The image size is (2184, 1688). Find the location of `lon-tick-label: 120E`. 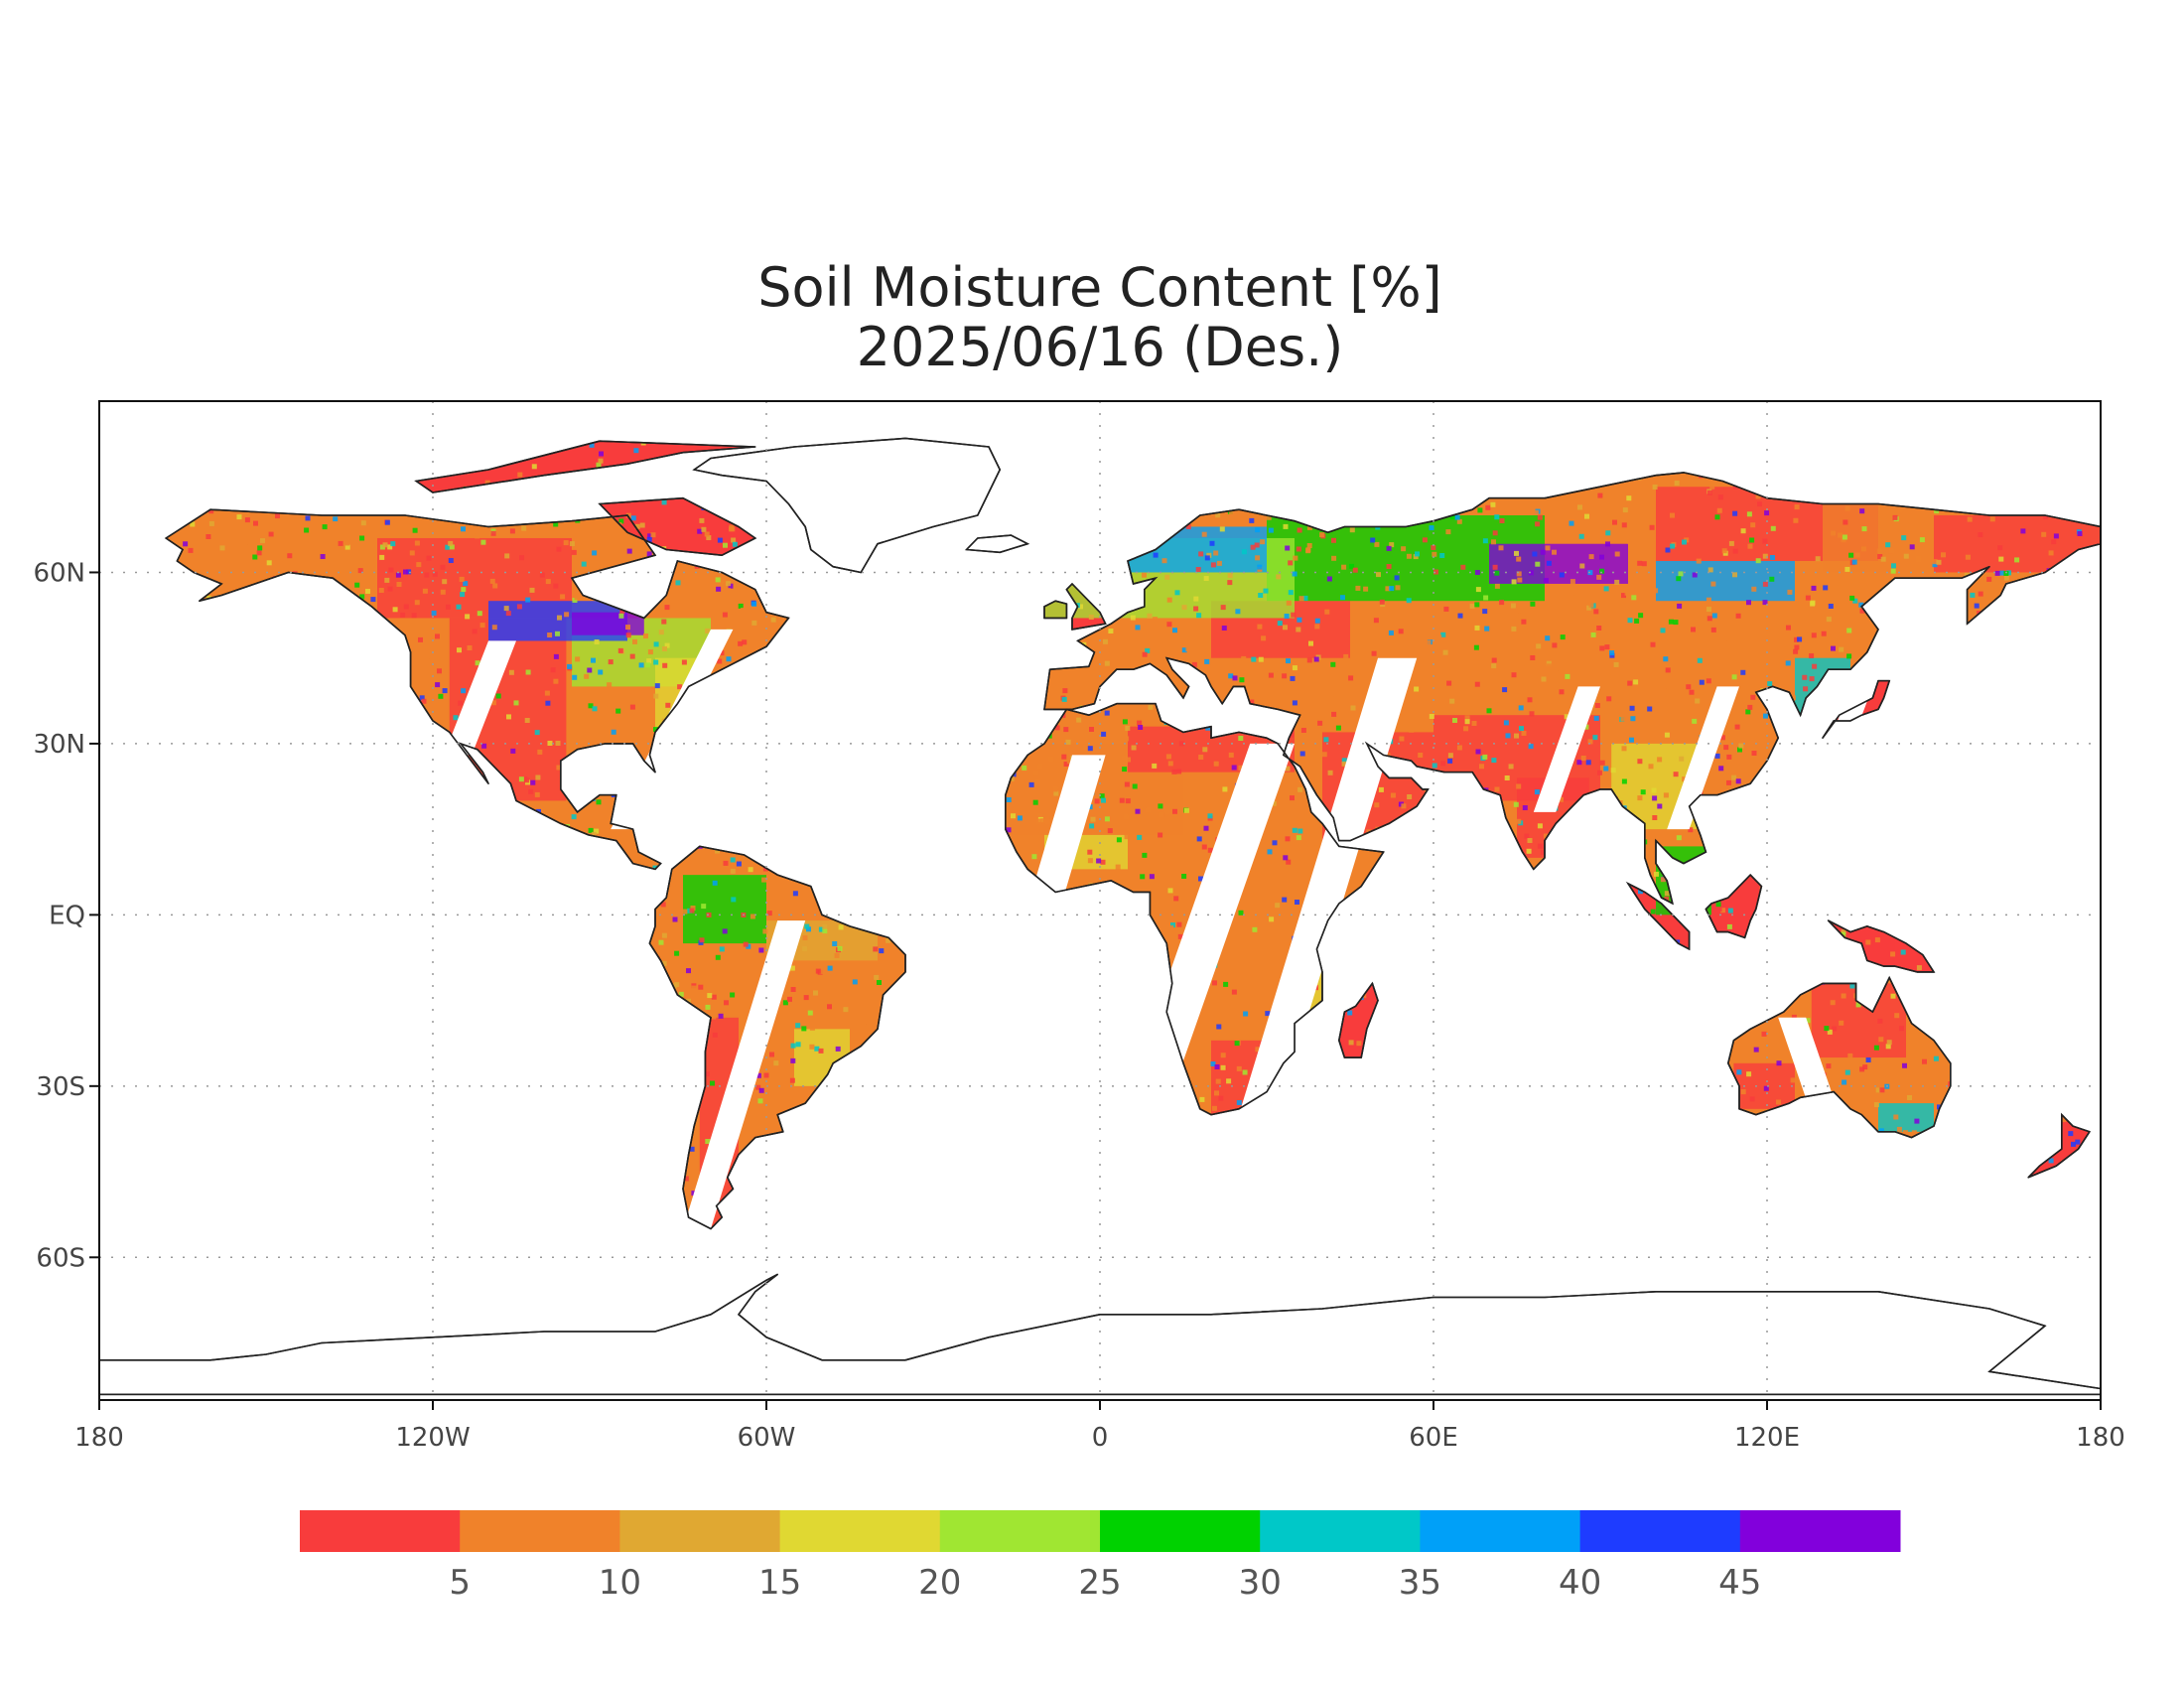

lon-tick-label: 120E is located at coordinates (1767, 1438).